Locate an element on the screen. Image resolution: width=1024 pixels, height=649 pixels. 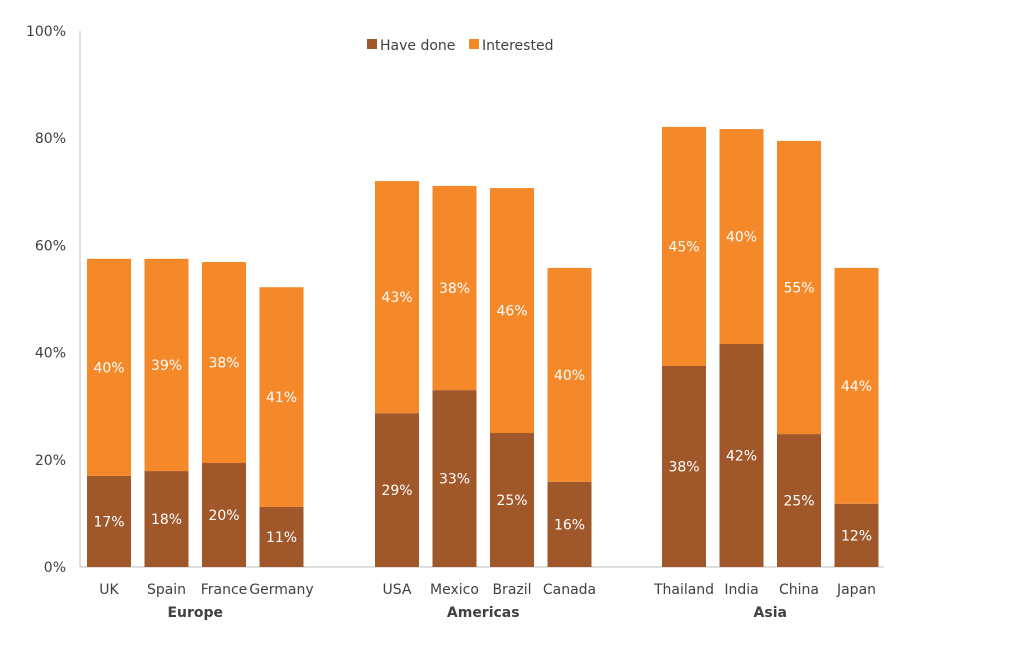
data-label: 17% is located at coordinates (108, 522).